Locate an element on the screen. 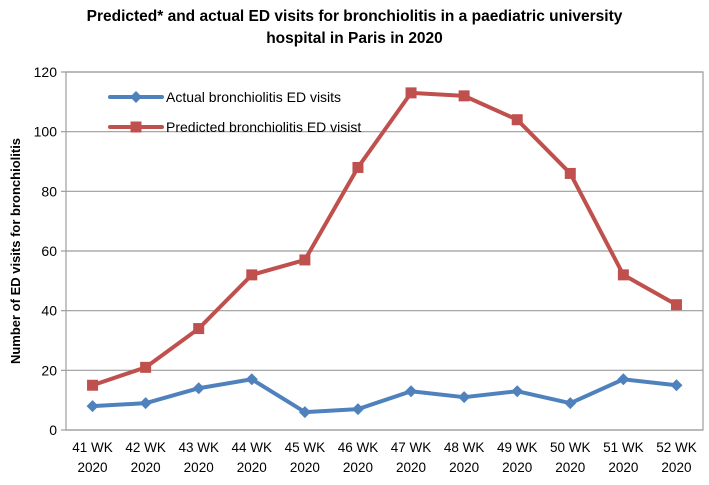 This screenshot has height=485, width=709. x-axis-tick-label: 48 WK 2020 is located at coordinates (464, 457).